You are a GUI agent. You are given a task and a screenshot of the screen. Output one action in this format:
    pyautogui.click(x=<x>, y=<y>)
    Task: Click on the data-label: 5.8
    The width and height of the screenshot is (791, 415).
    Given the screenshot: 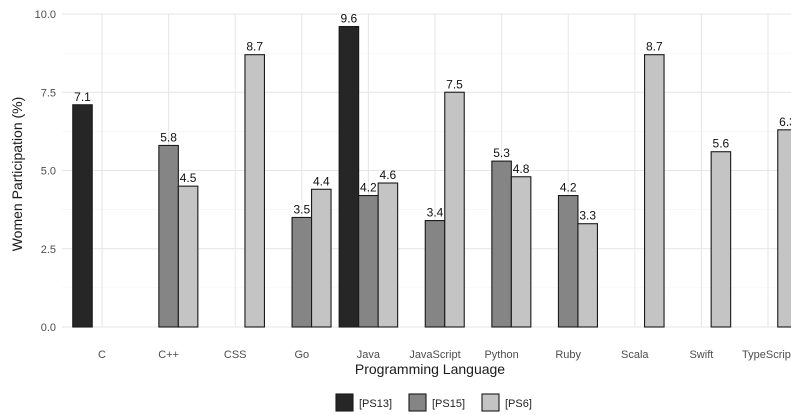 What is the action you would take?
    pyautogui.click(x=168, y=137)
    